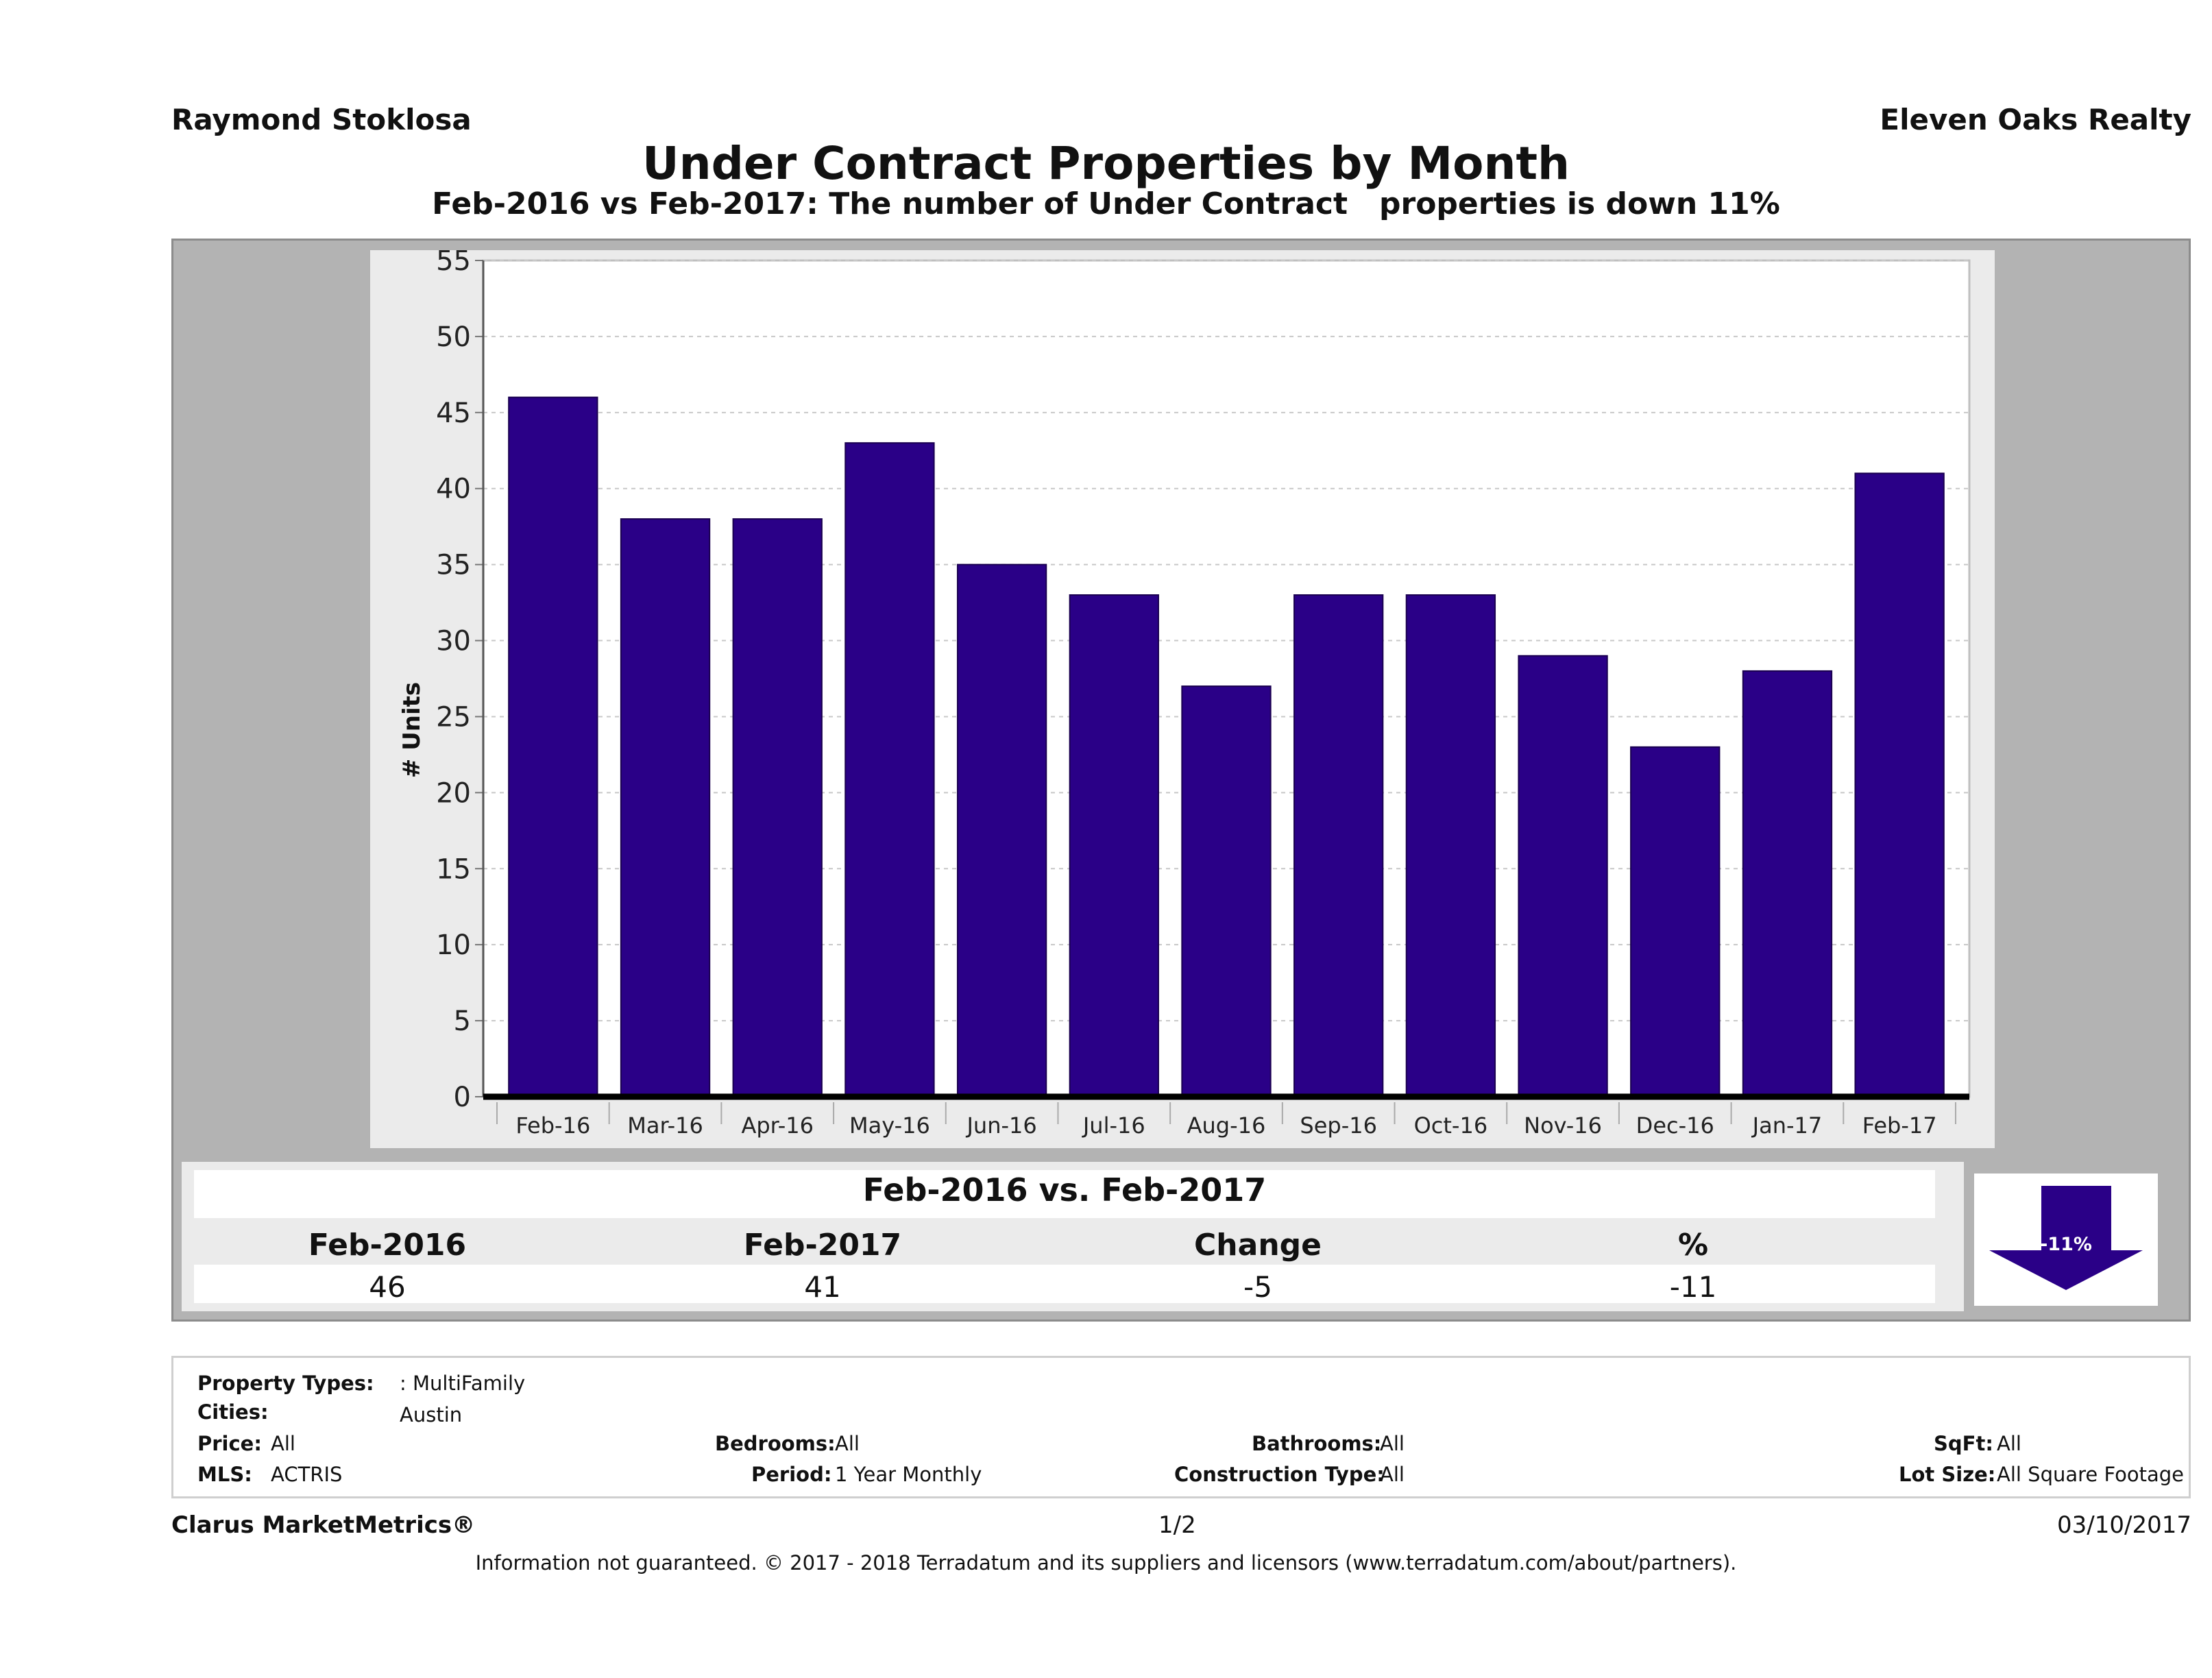 Image resolution: width=2212 pixels, height=1678 pixels. I want to click on y-tick-label: 20, so click(454, 793).